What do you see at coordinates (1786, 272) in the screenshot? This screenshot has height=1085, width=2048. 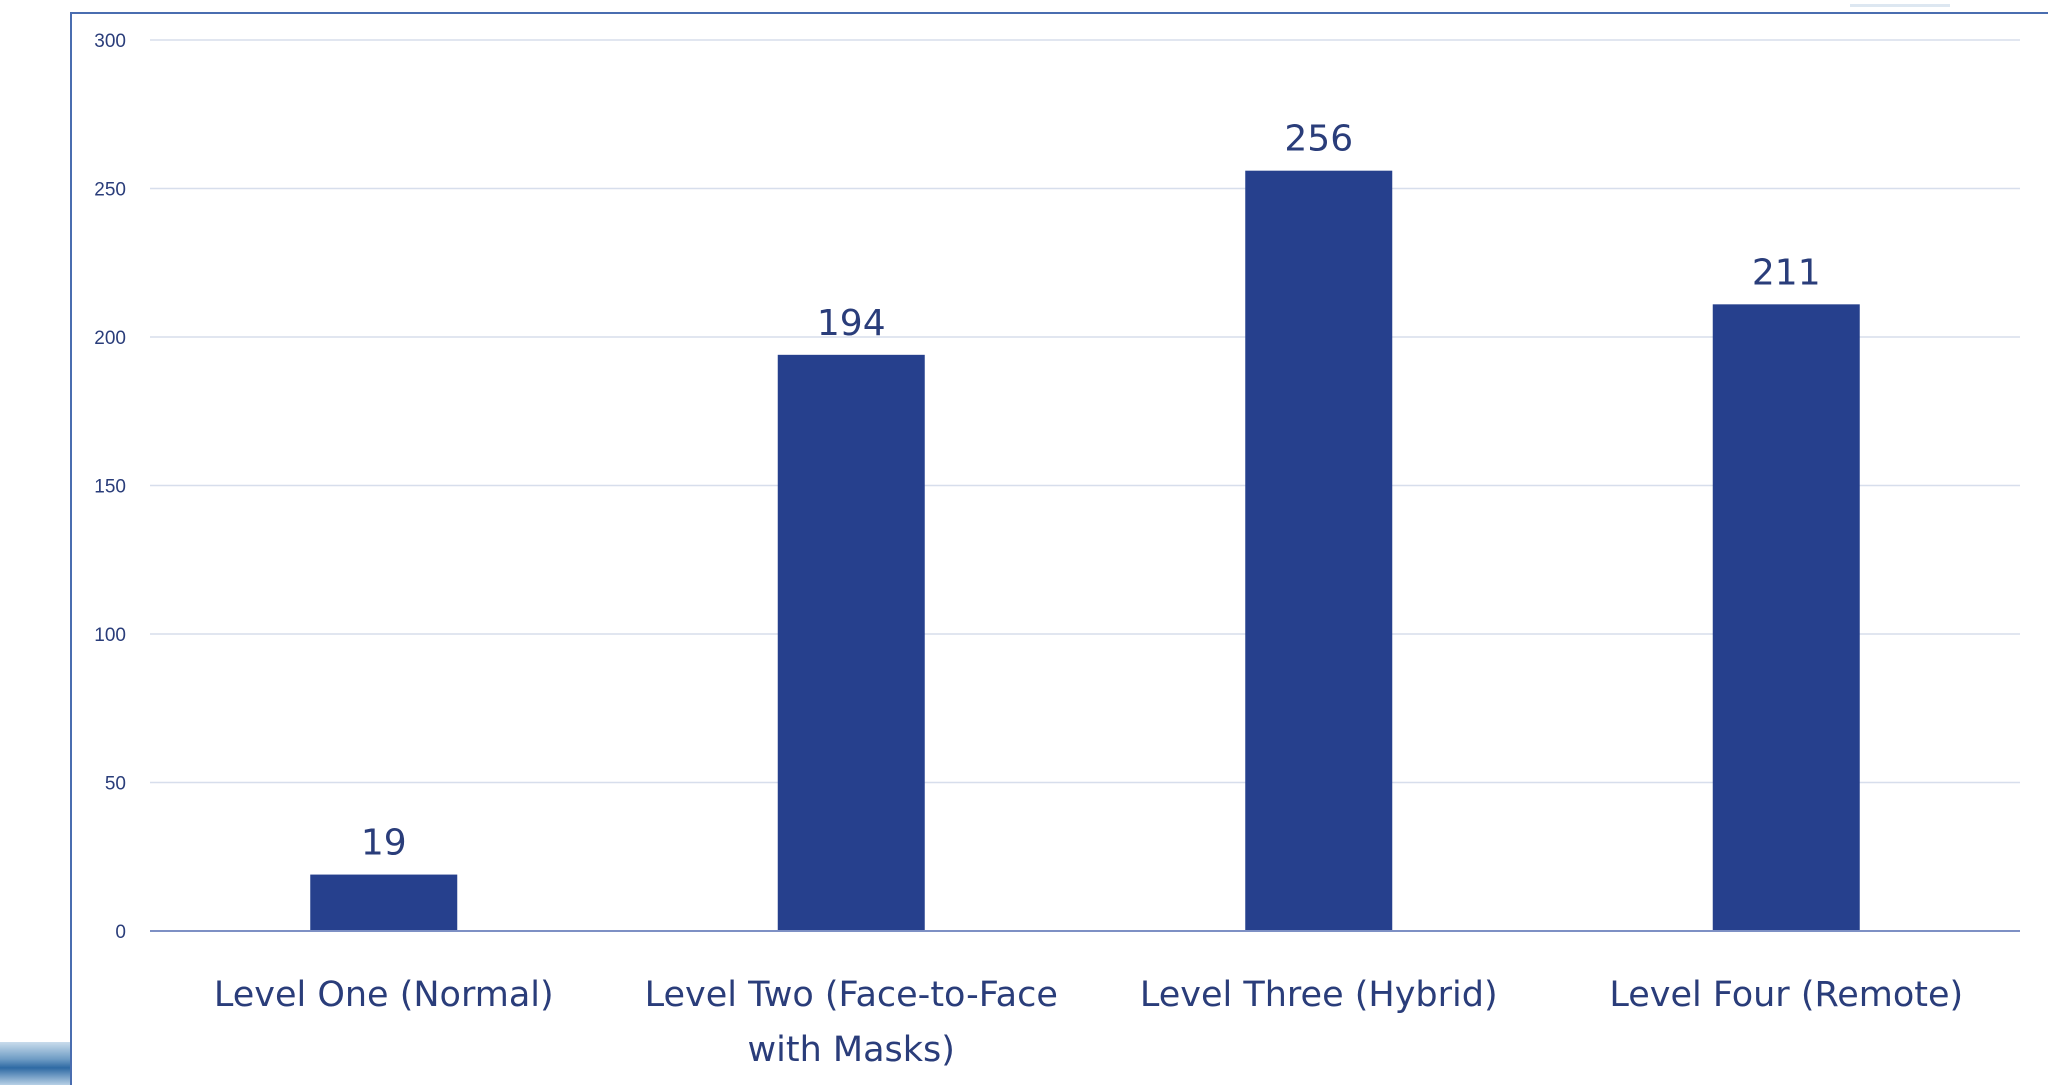 I see `data-label: 211` at bounding box center [1786, 272].